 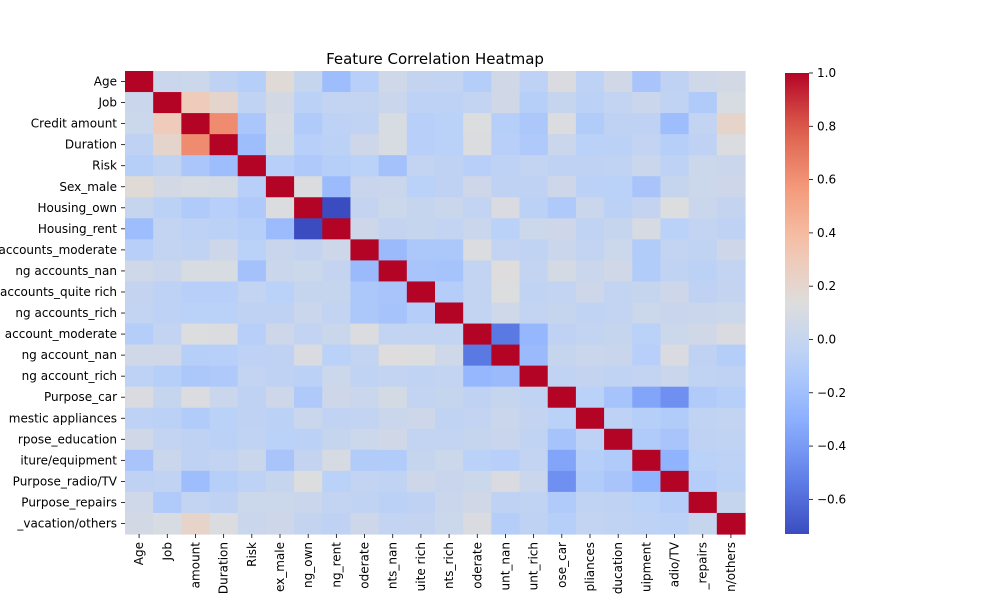 What do you see at coordinates (826, 286) in the screenshot?
I see `colorbar-tick-label: 0.2` at bounding box center [826, 286].